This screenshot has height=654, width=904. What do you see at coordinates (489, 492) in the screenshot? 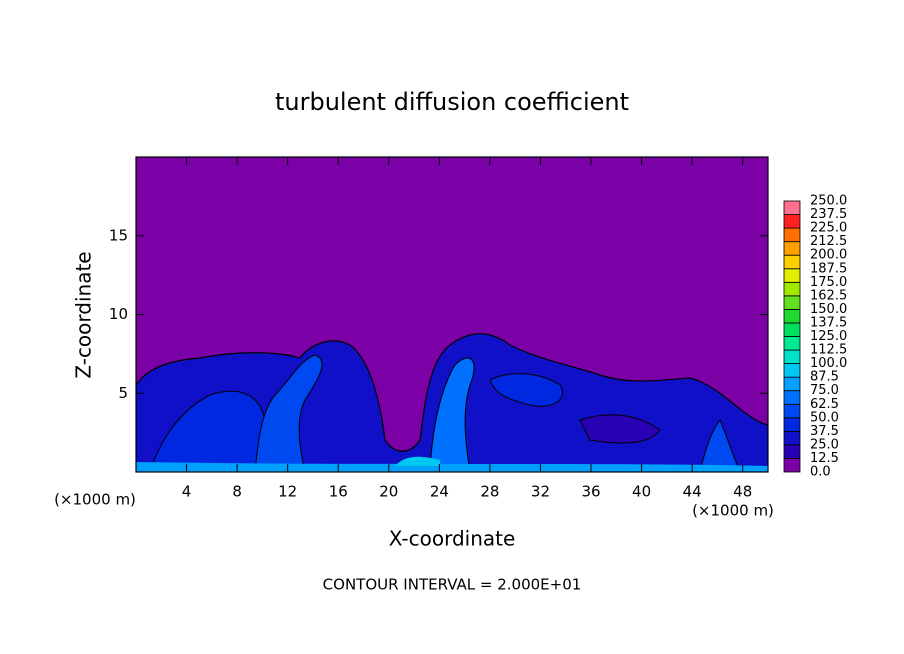
I see `x-tick-label: 28` at bounding box center [489, 492].